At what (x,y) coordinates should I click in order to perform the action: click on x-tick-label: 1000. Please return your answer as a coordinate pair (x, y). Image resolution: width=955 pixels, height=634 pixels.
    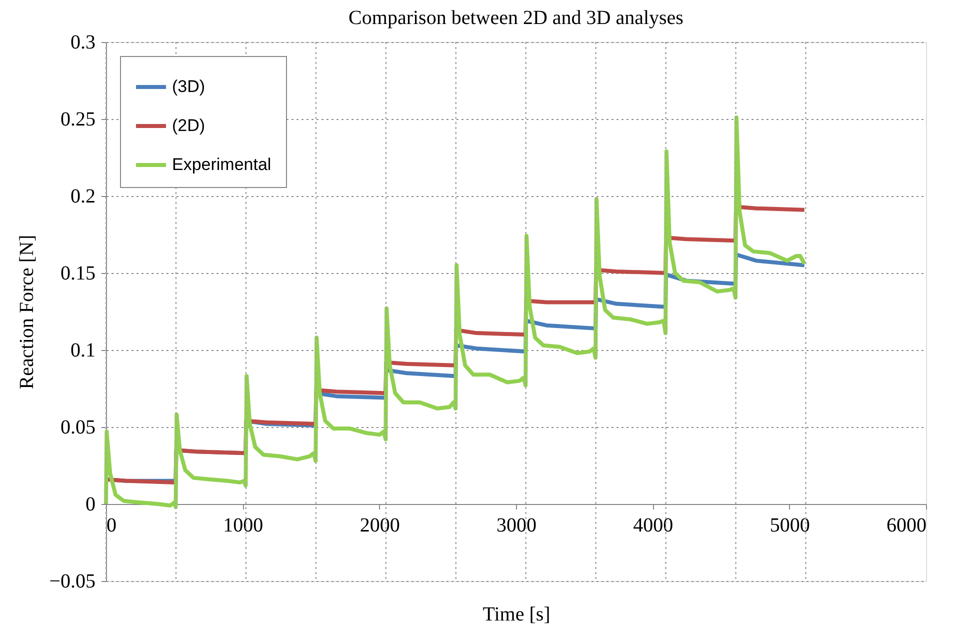
    Looking at the image, I should click on (243, 525).